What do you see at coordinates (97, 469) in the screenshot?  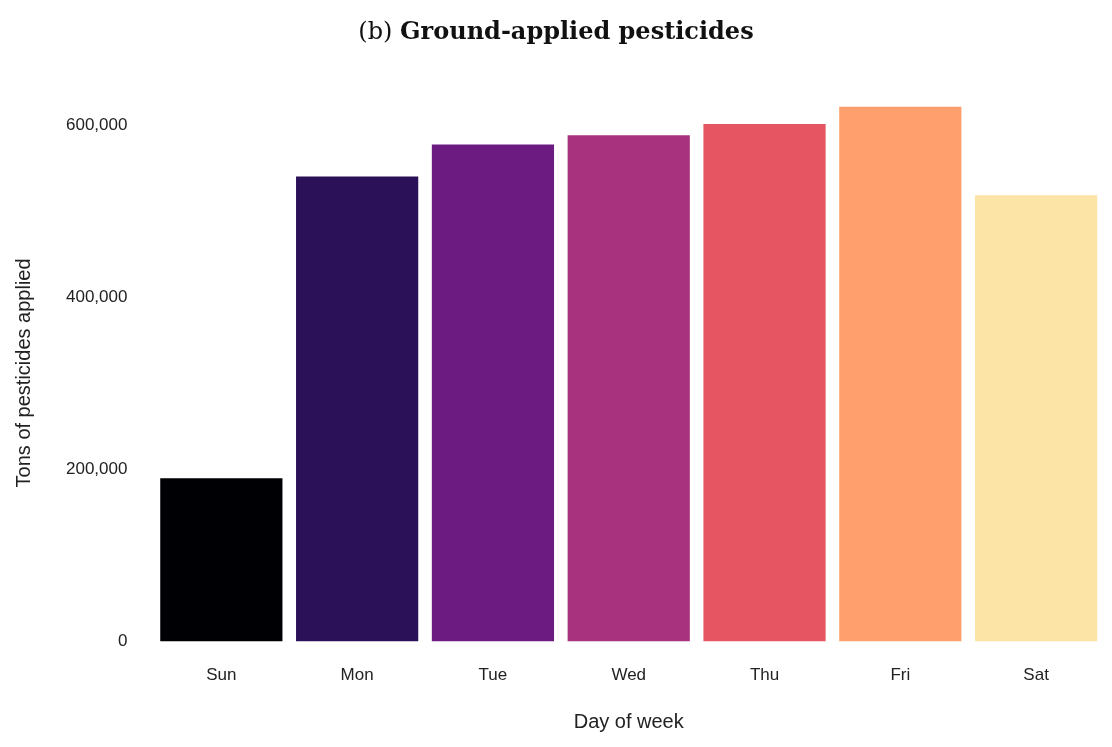 I see `y-tick-label: 200,000` at bounding box center [97, 469].